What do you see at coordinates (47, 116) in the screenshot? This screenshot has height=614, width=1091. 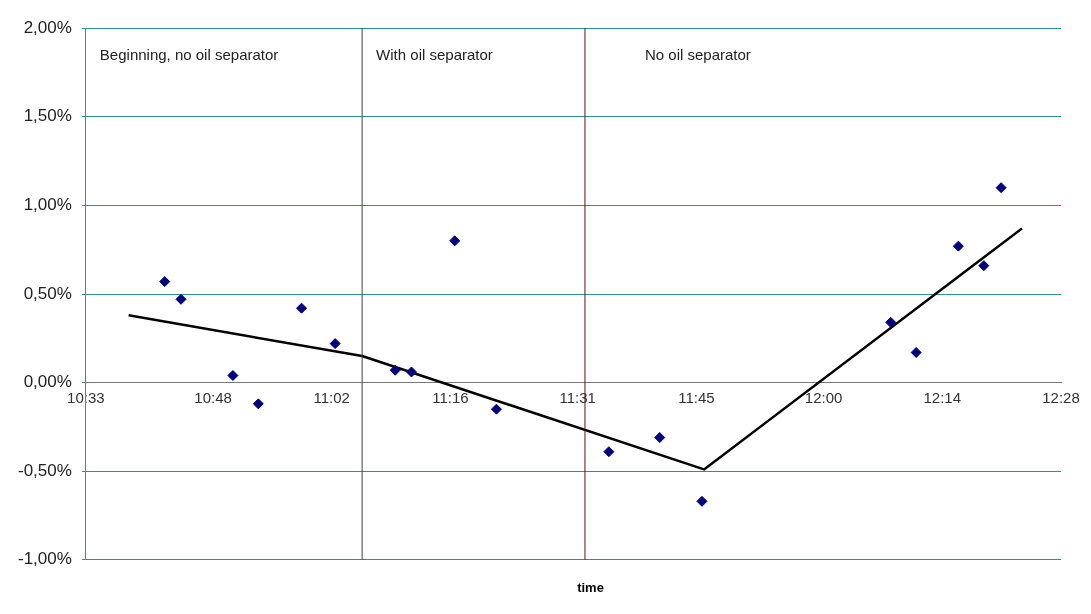 I see `y-tick-label: 1,50%` at bounding box center [47, 116].